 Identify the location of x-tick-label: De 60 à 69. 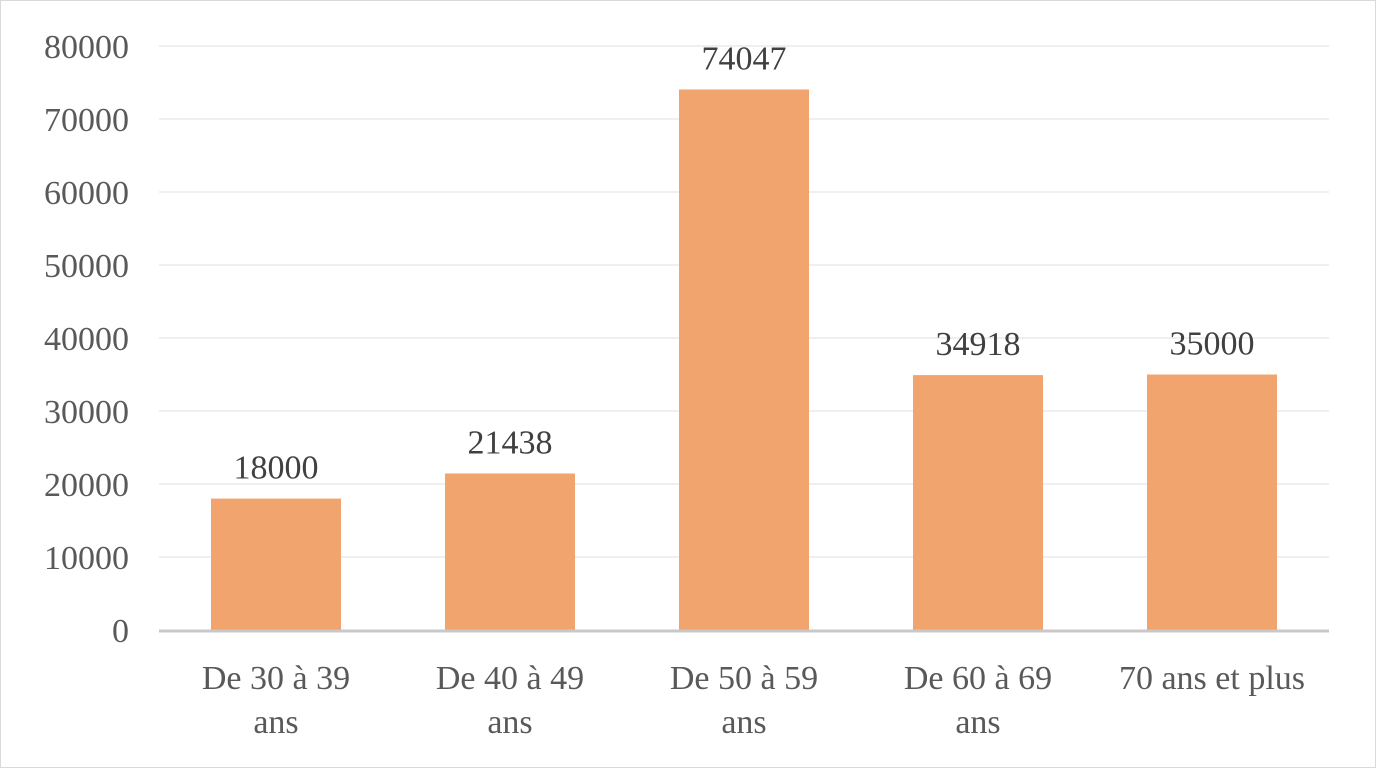
(978, 678).